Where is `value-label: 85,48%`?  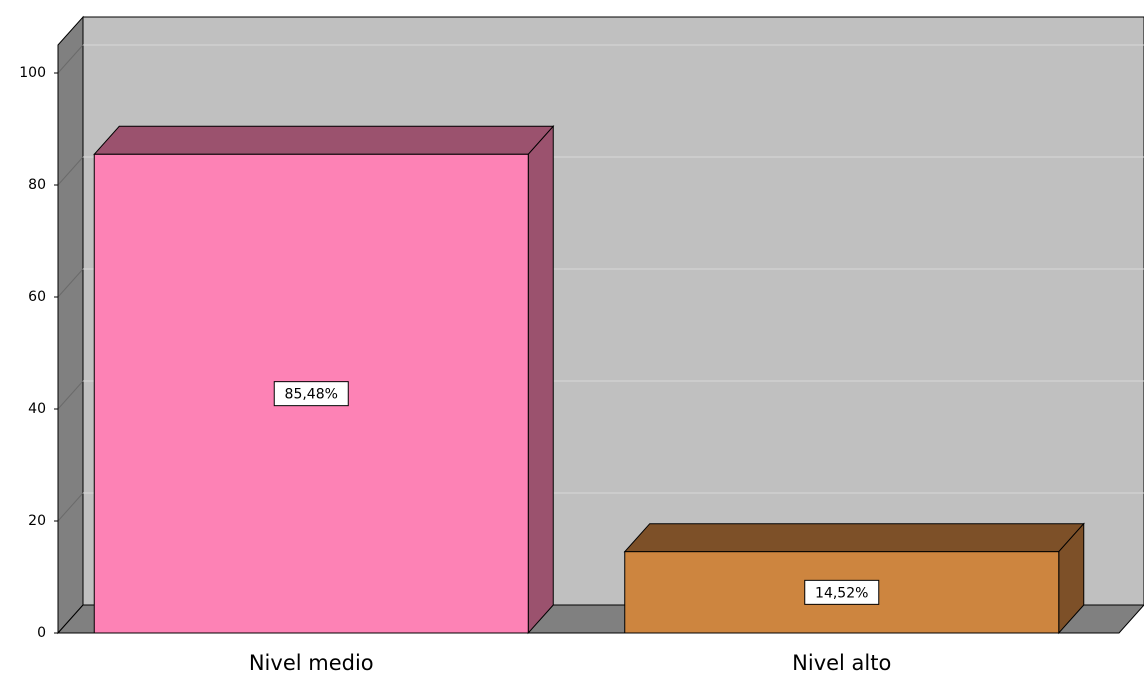
value-label: 85,48% is located at coordinates (311, 395).